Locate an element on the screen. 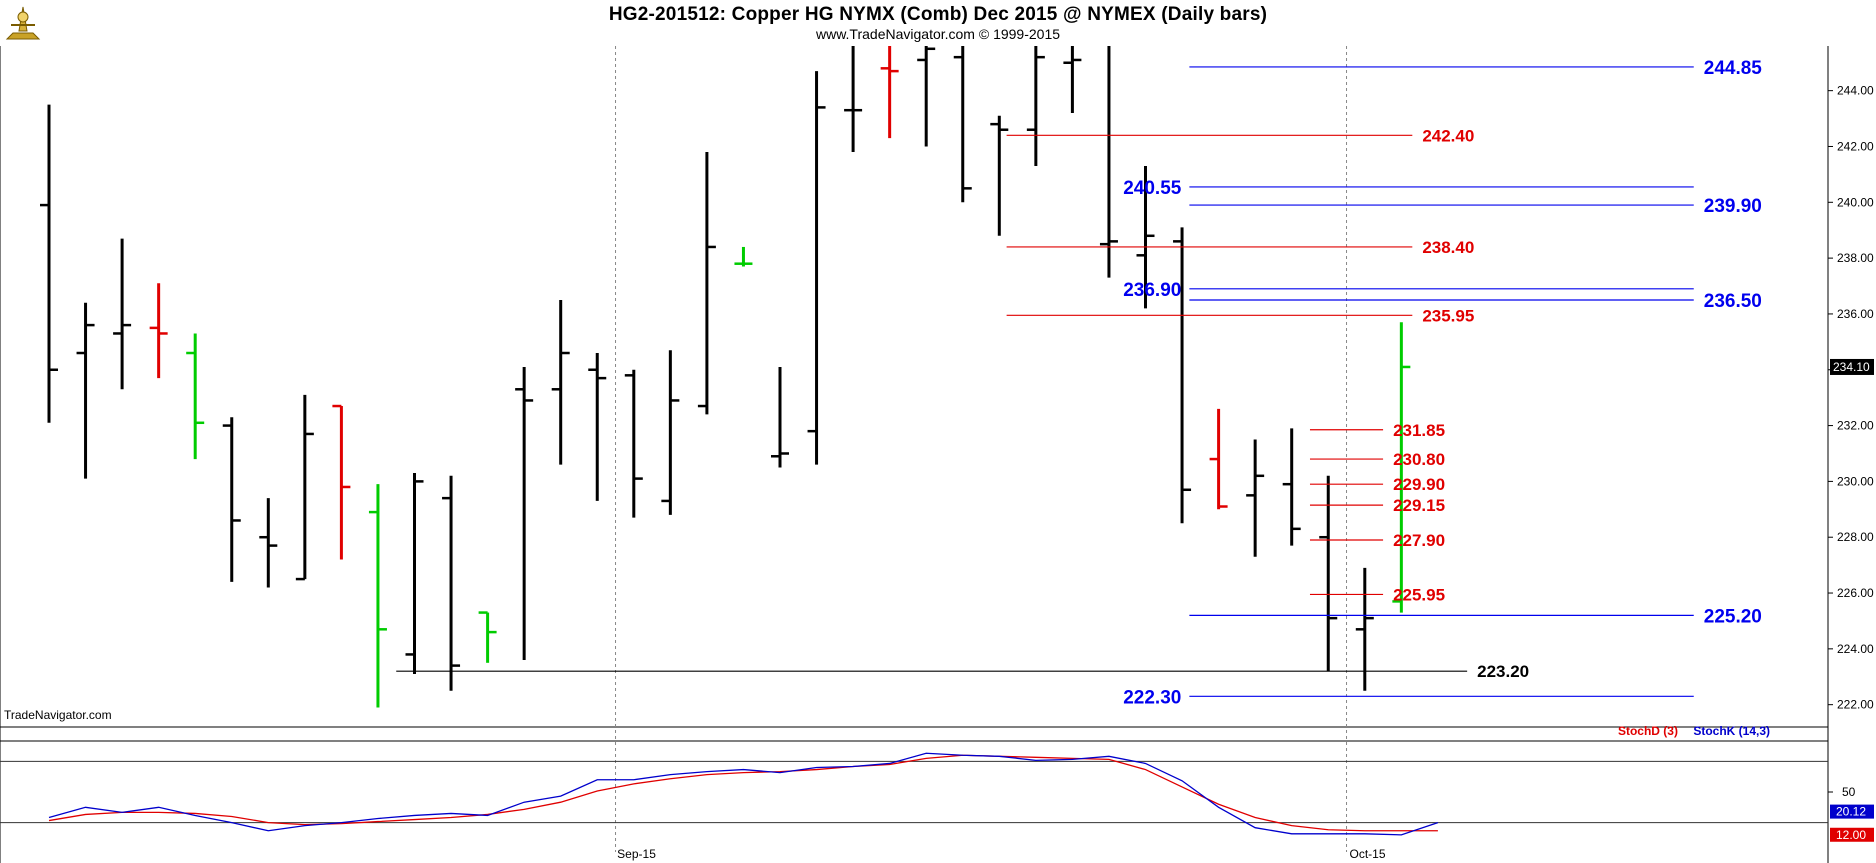  stoch-y-tick-label: 50 is located at coordinates (1849, 792).